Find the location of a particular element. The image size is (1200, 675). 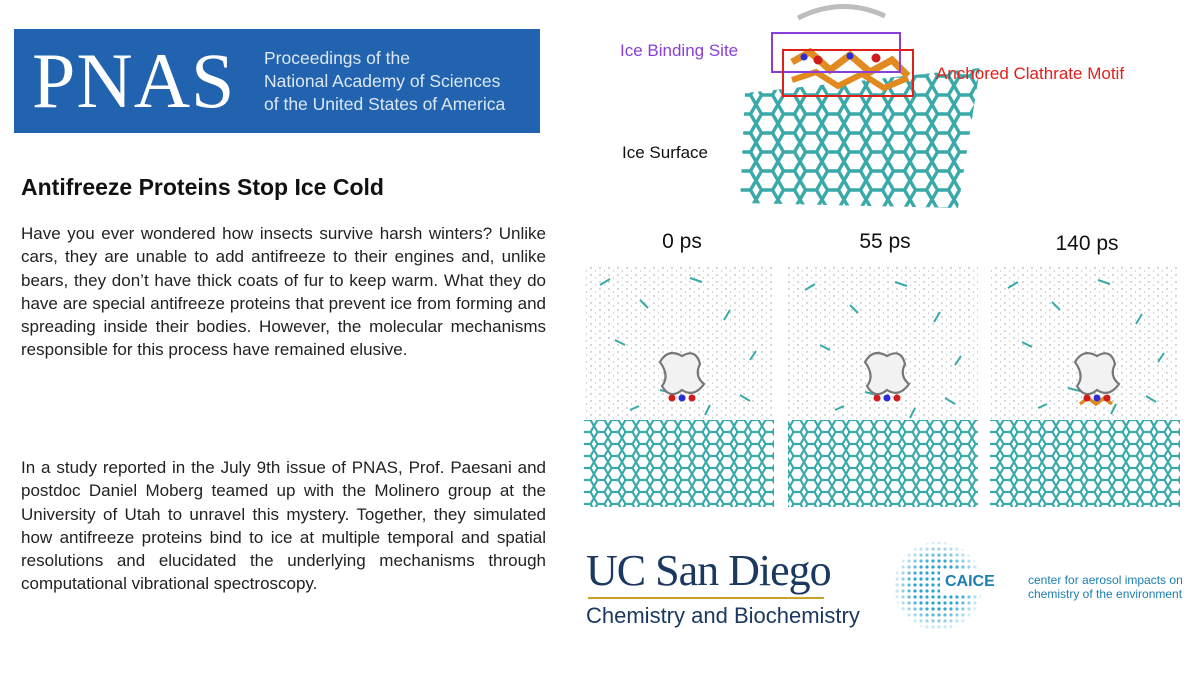

snapshot-panel-55ps is located at coordinates (883, 386).